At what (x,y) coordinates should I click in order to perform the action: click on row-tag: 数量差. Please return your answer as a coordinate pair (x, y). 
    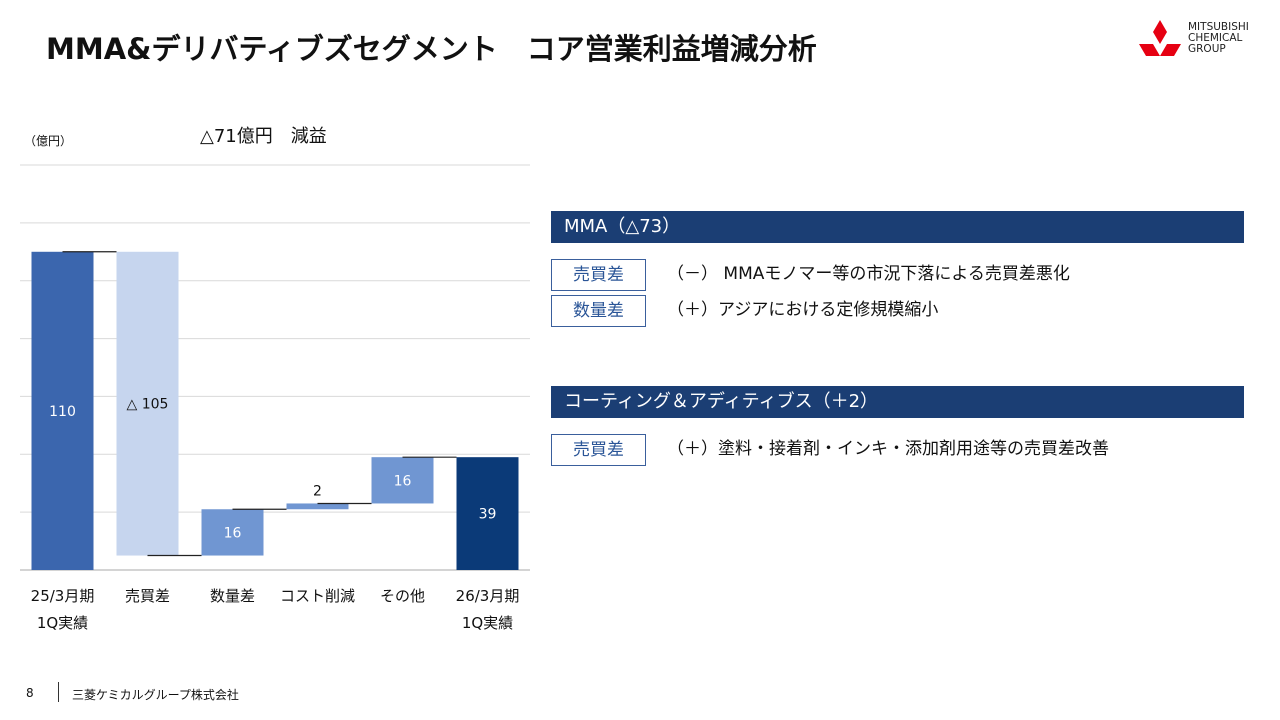
    Looking at the image, I should click on (598, 311).